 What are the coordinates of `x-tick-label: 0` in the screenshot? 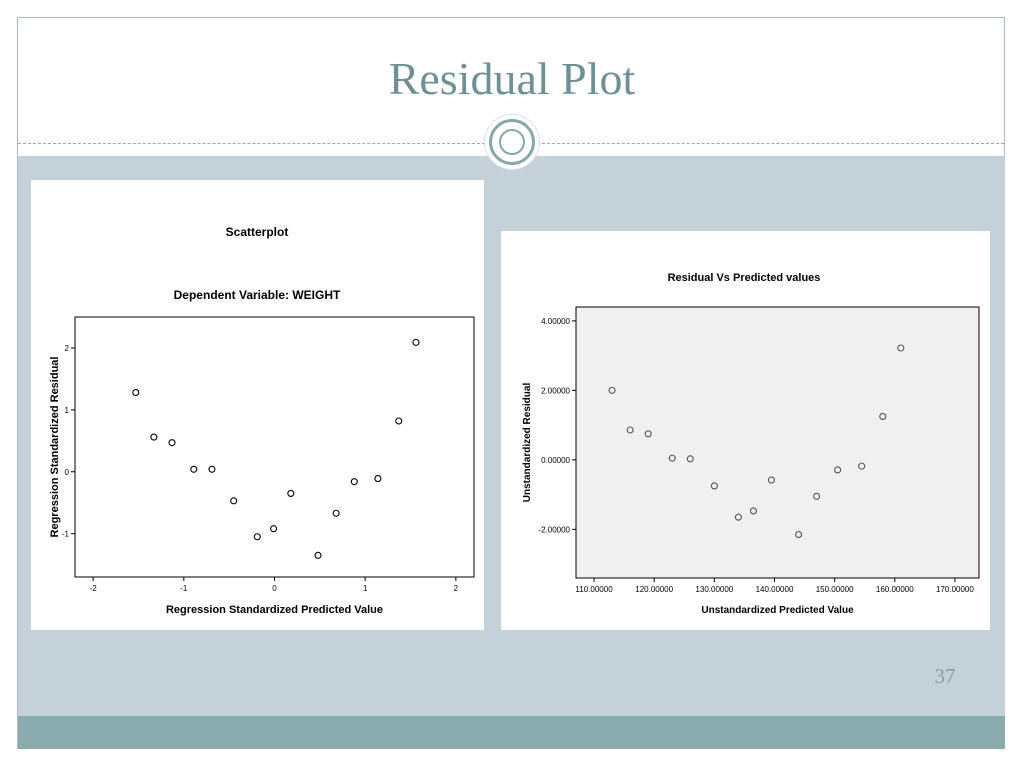 It's located at (274, 588).